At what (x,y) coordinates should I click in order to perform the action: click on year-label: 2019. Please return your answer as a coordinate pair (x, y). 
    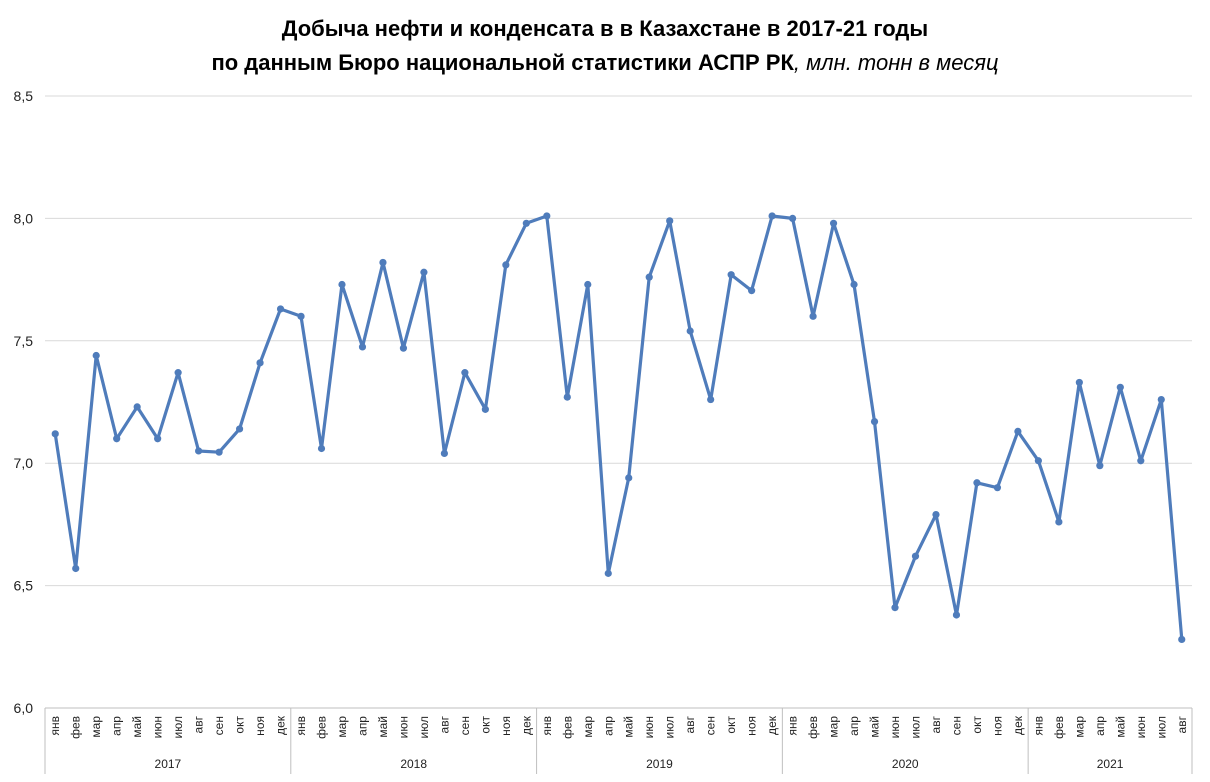
    Looking at the image, I should click on (659, 764).